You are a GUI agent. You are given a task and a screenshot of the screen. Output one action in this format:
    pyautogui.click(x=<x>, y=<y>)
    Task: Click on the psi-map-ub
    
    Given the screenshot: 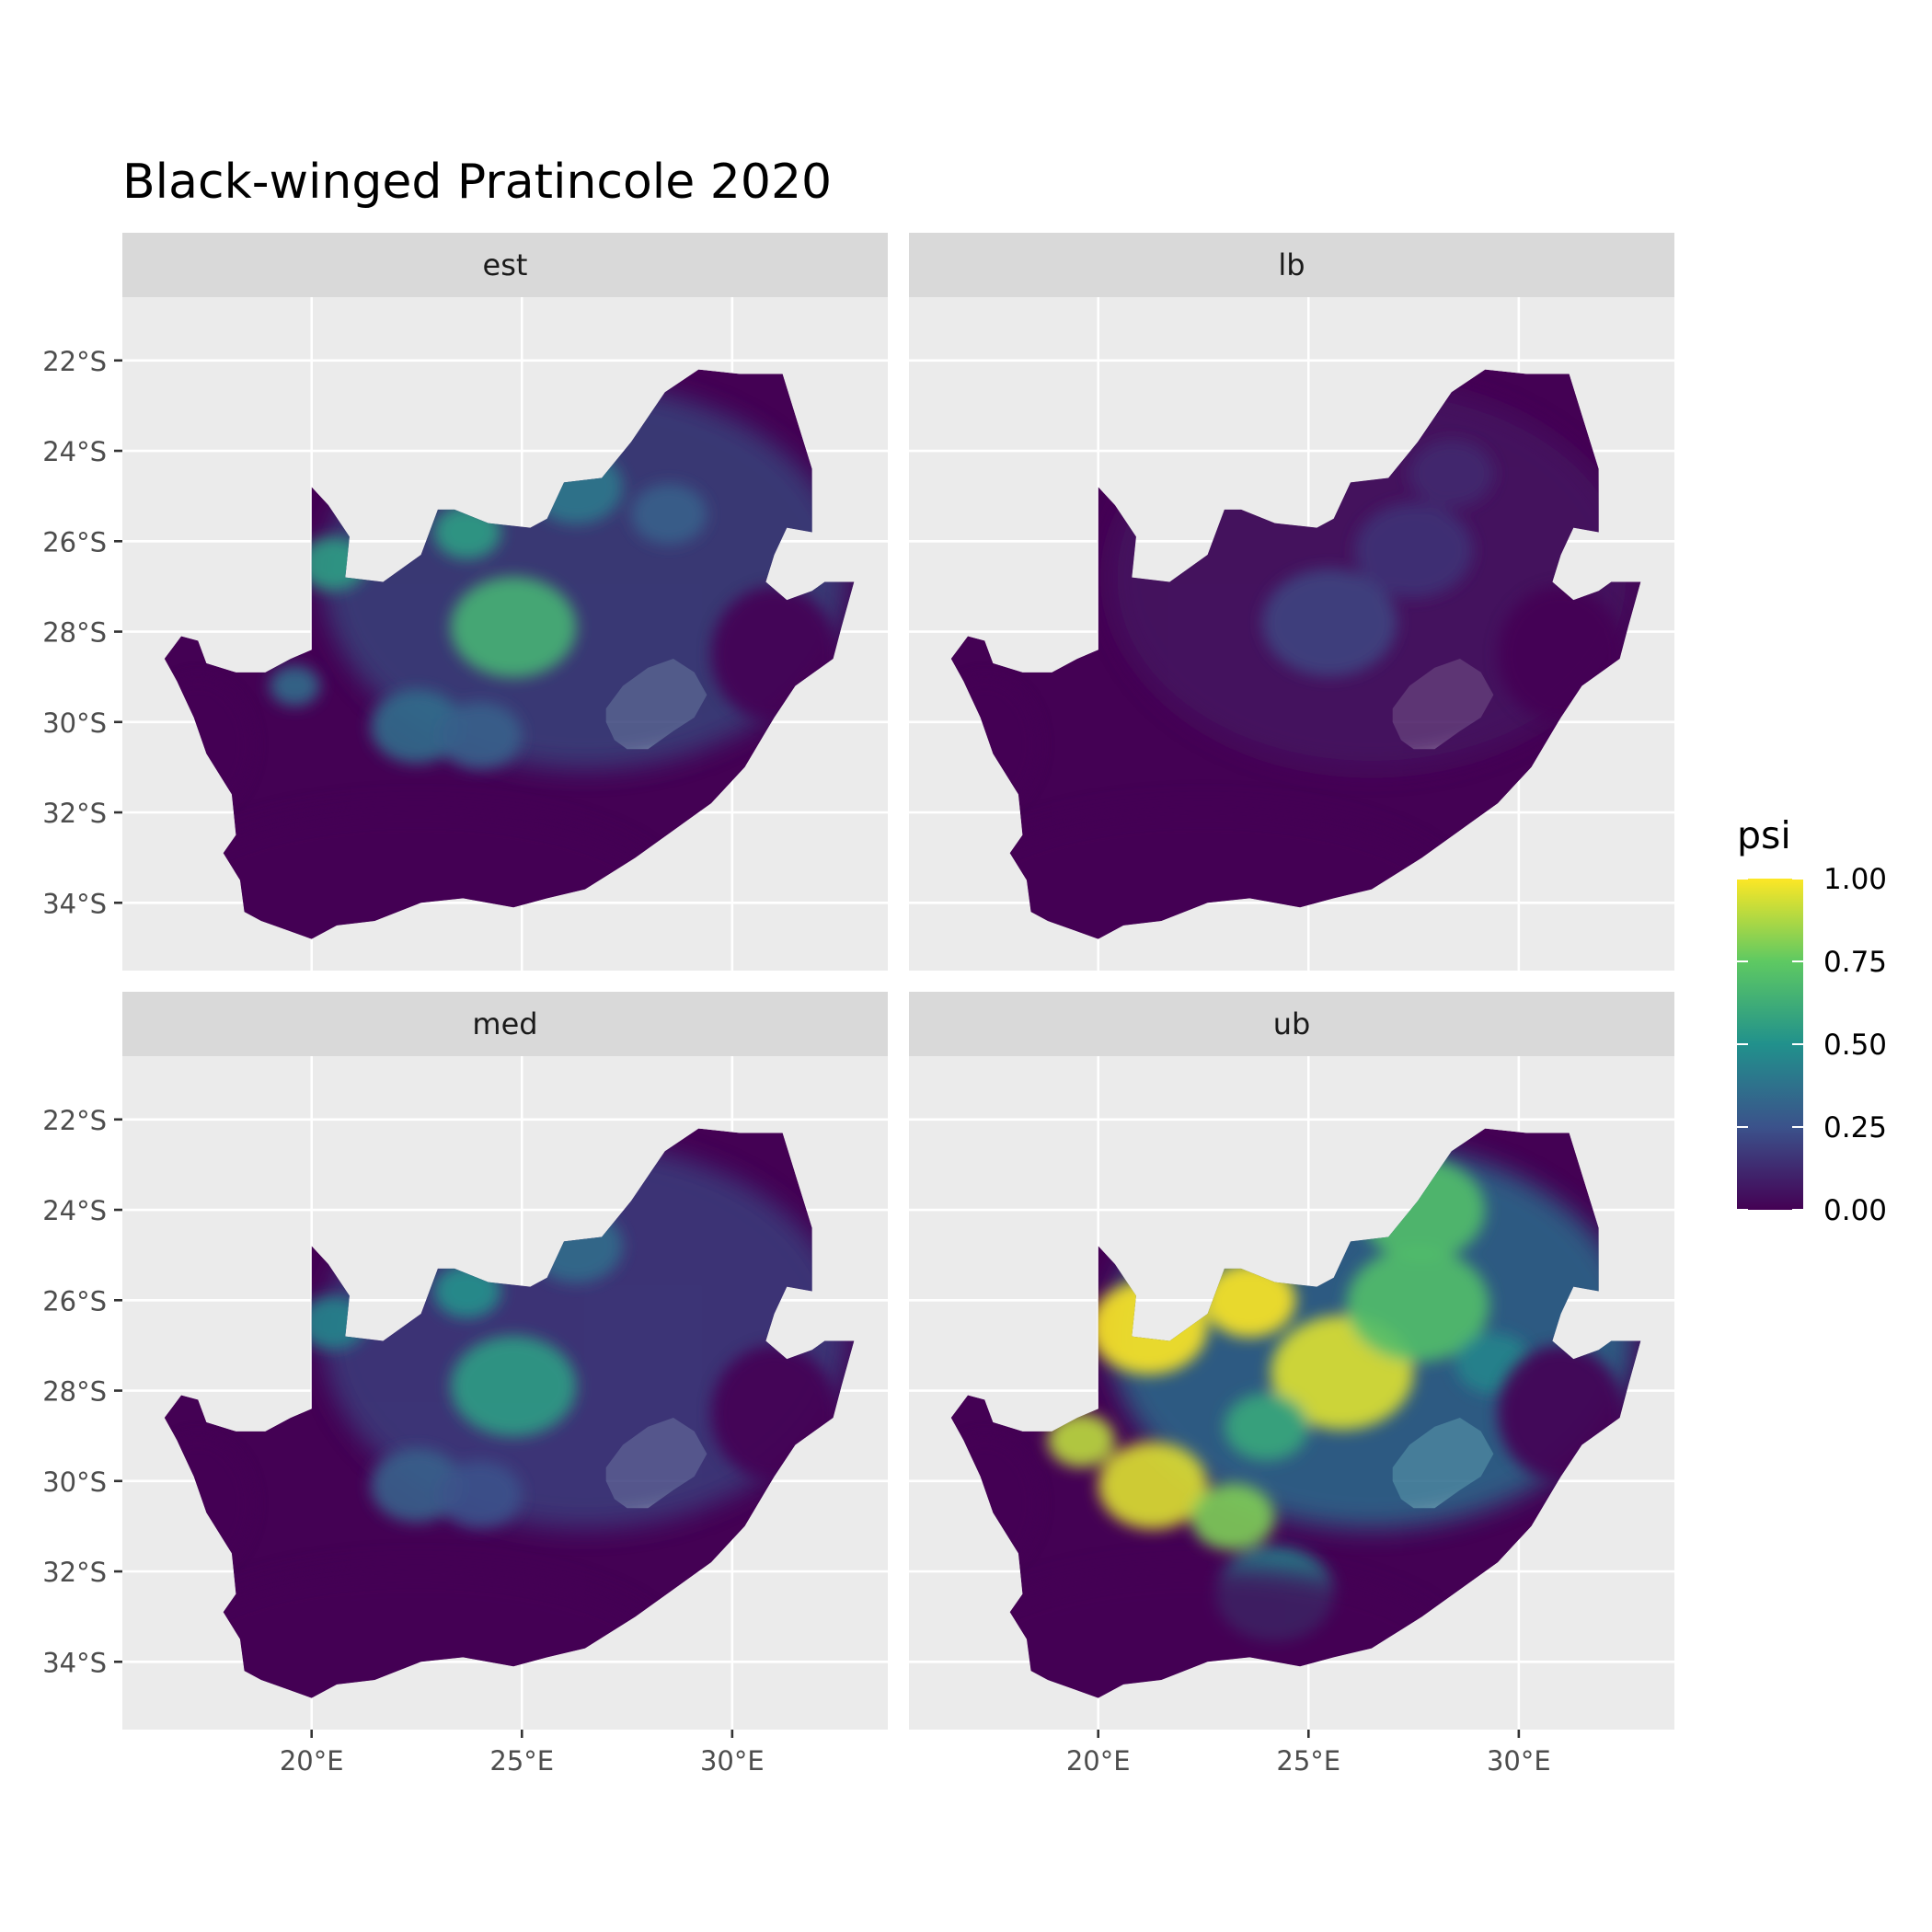 What is the action you would take?
    pyautogui.click(x=1295, y=1413)
    